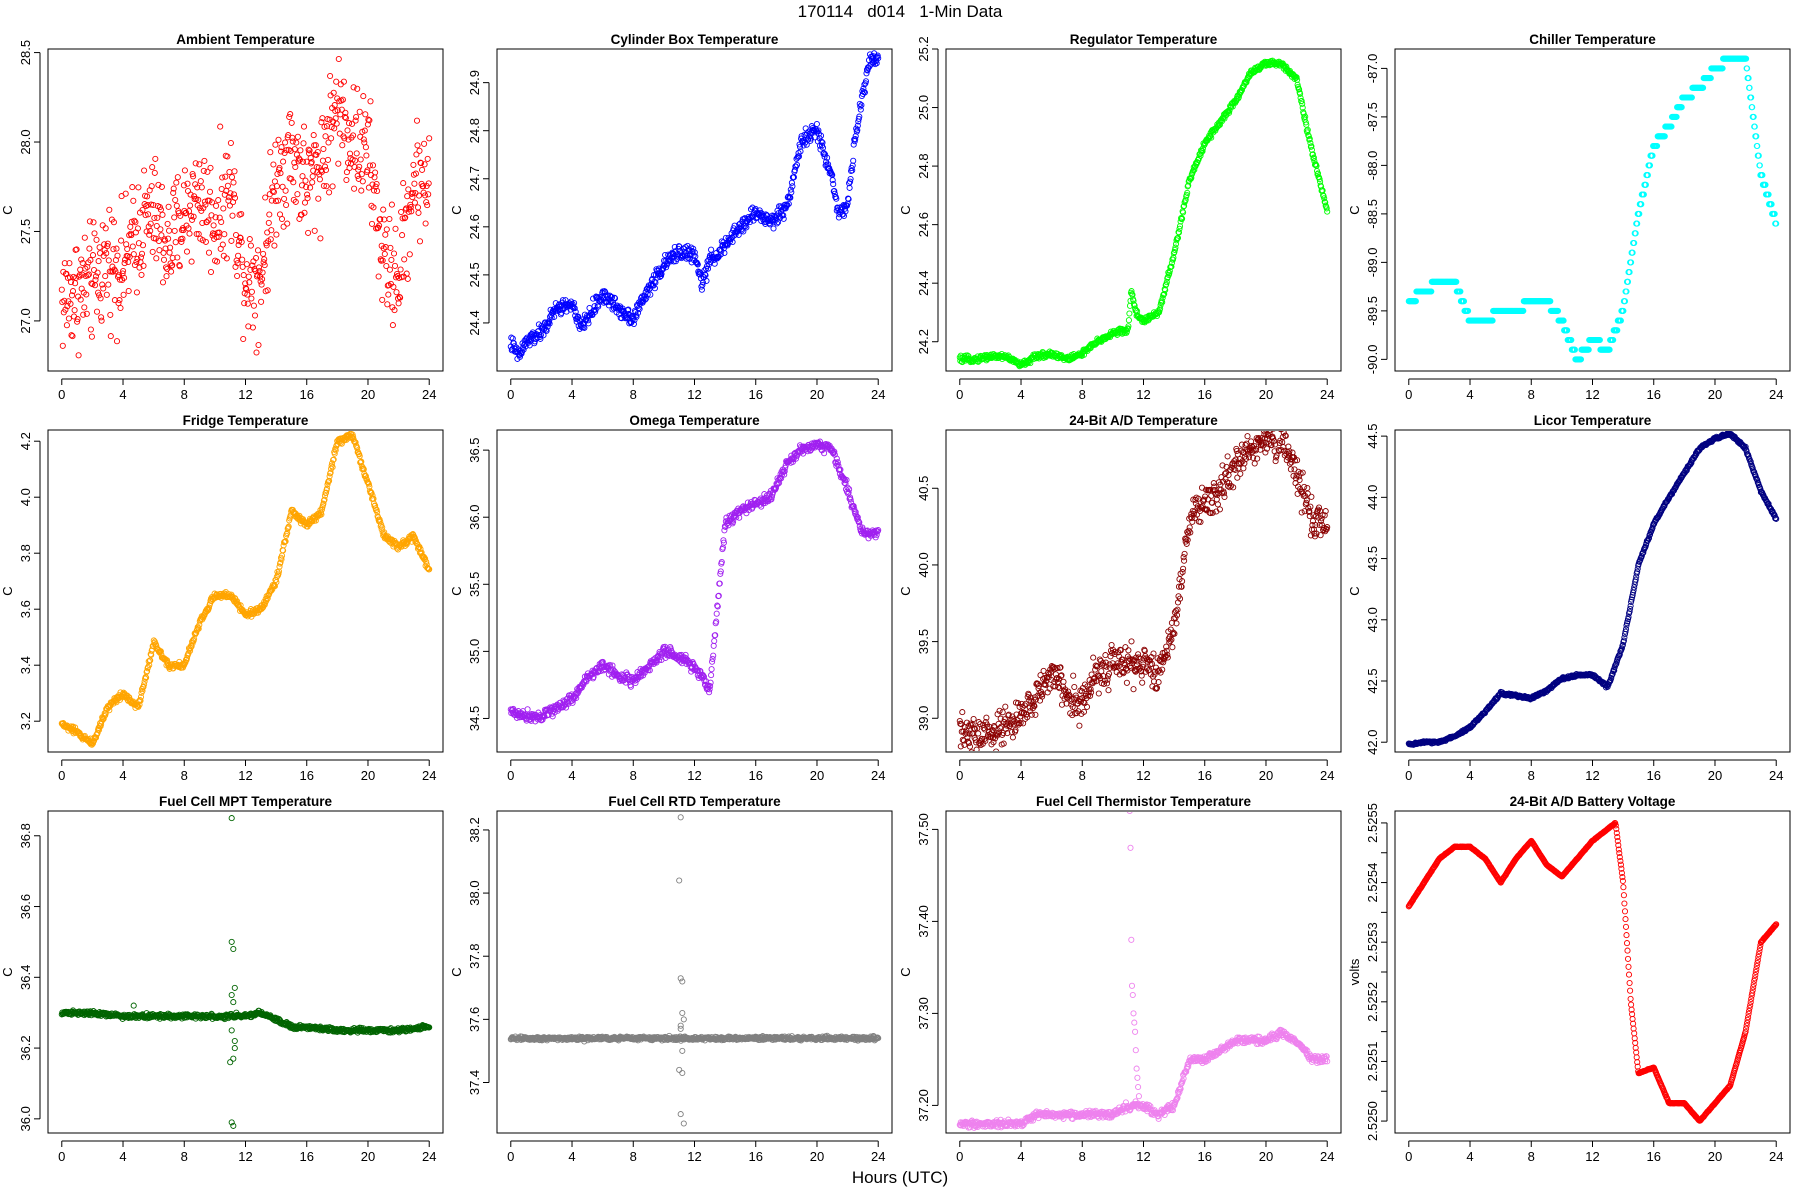 The image size is (1800, 1200). I want to click on y-tick-label: 39.5, so click(923, 641).